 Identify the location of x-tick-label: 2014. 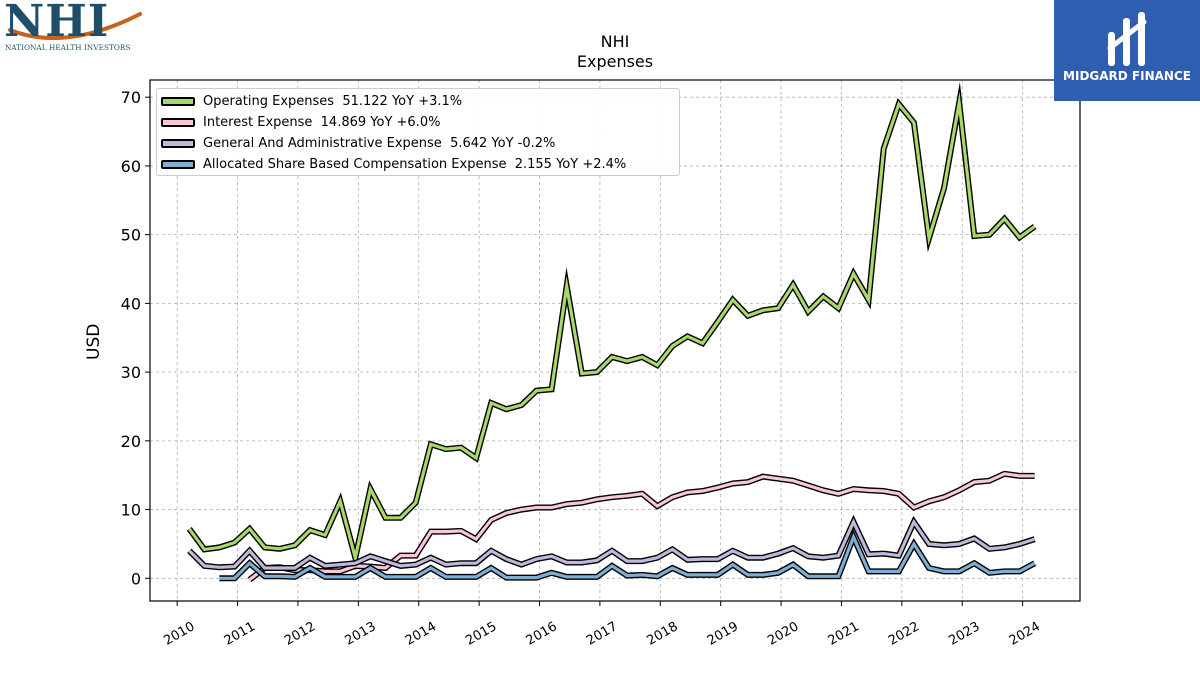
(421, 634).